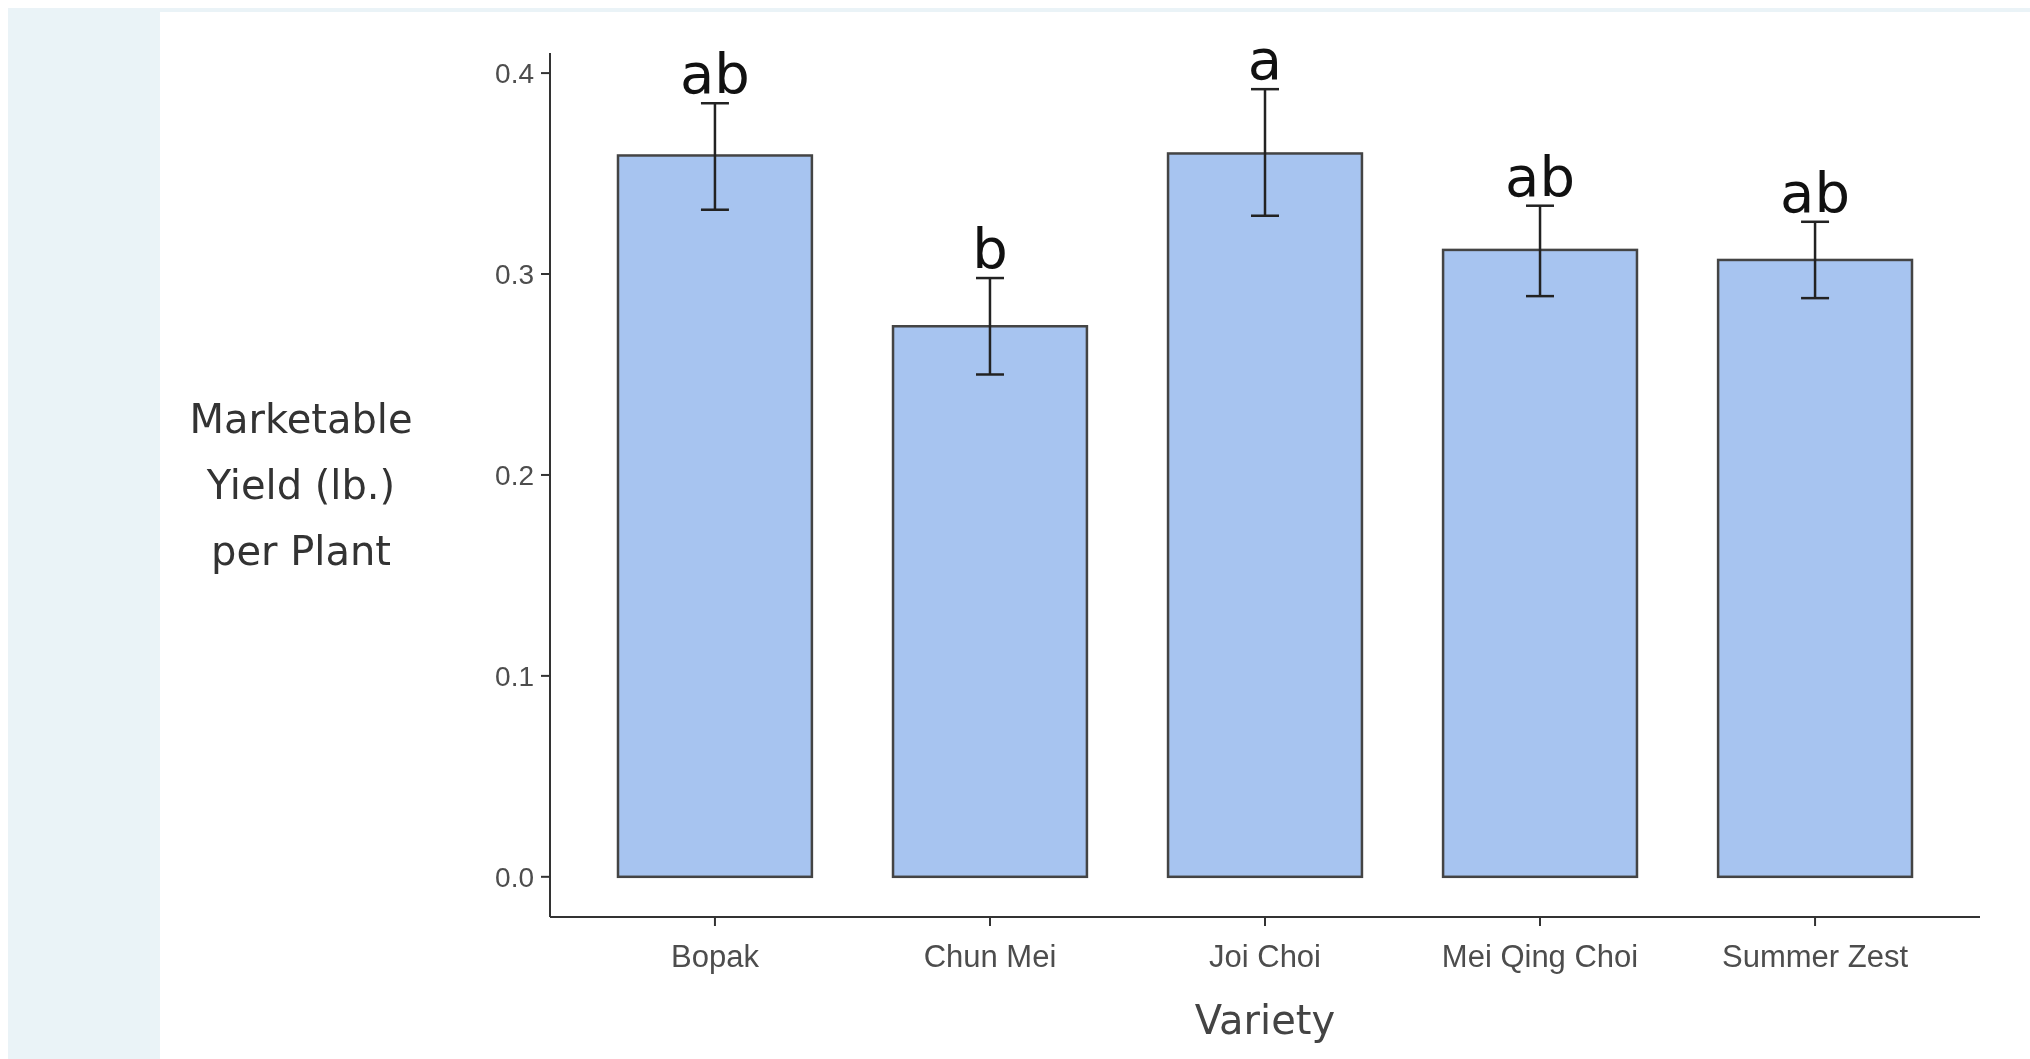 This screenshot has width=2030, height=1059. Describe the element at coordinates (1265, 956) in the screenshot. I see `x-tick-label: Joi Choi` at that location.